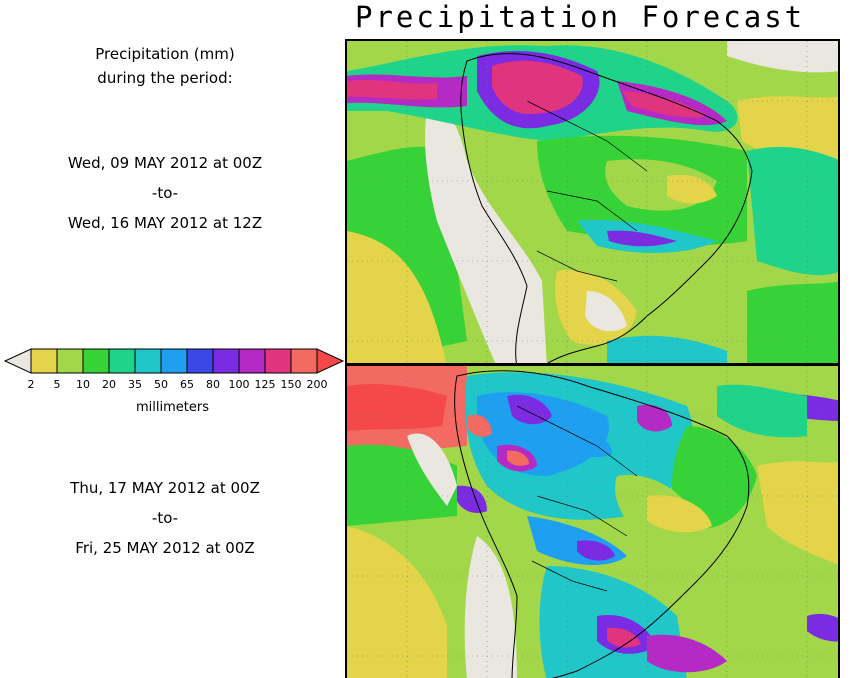 This screenshot has height=678, width=850. I want to click on period-1-start: Wed, 09 MAY 2012 at 00Z, so click(165, 163).